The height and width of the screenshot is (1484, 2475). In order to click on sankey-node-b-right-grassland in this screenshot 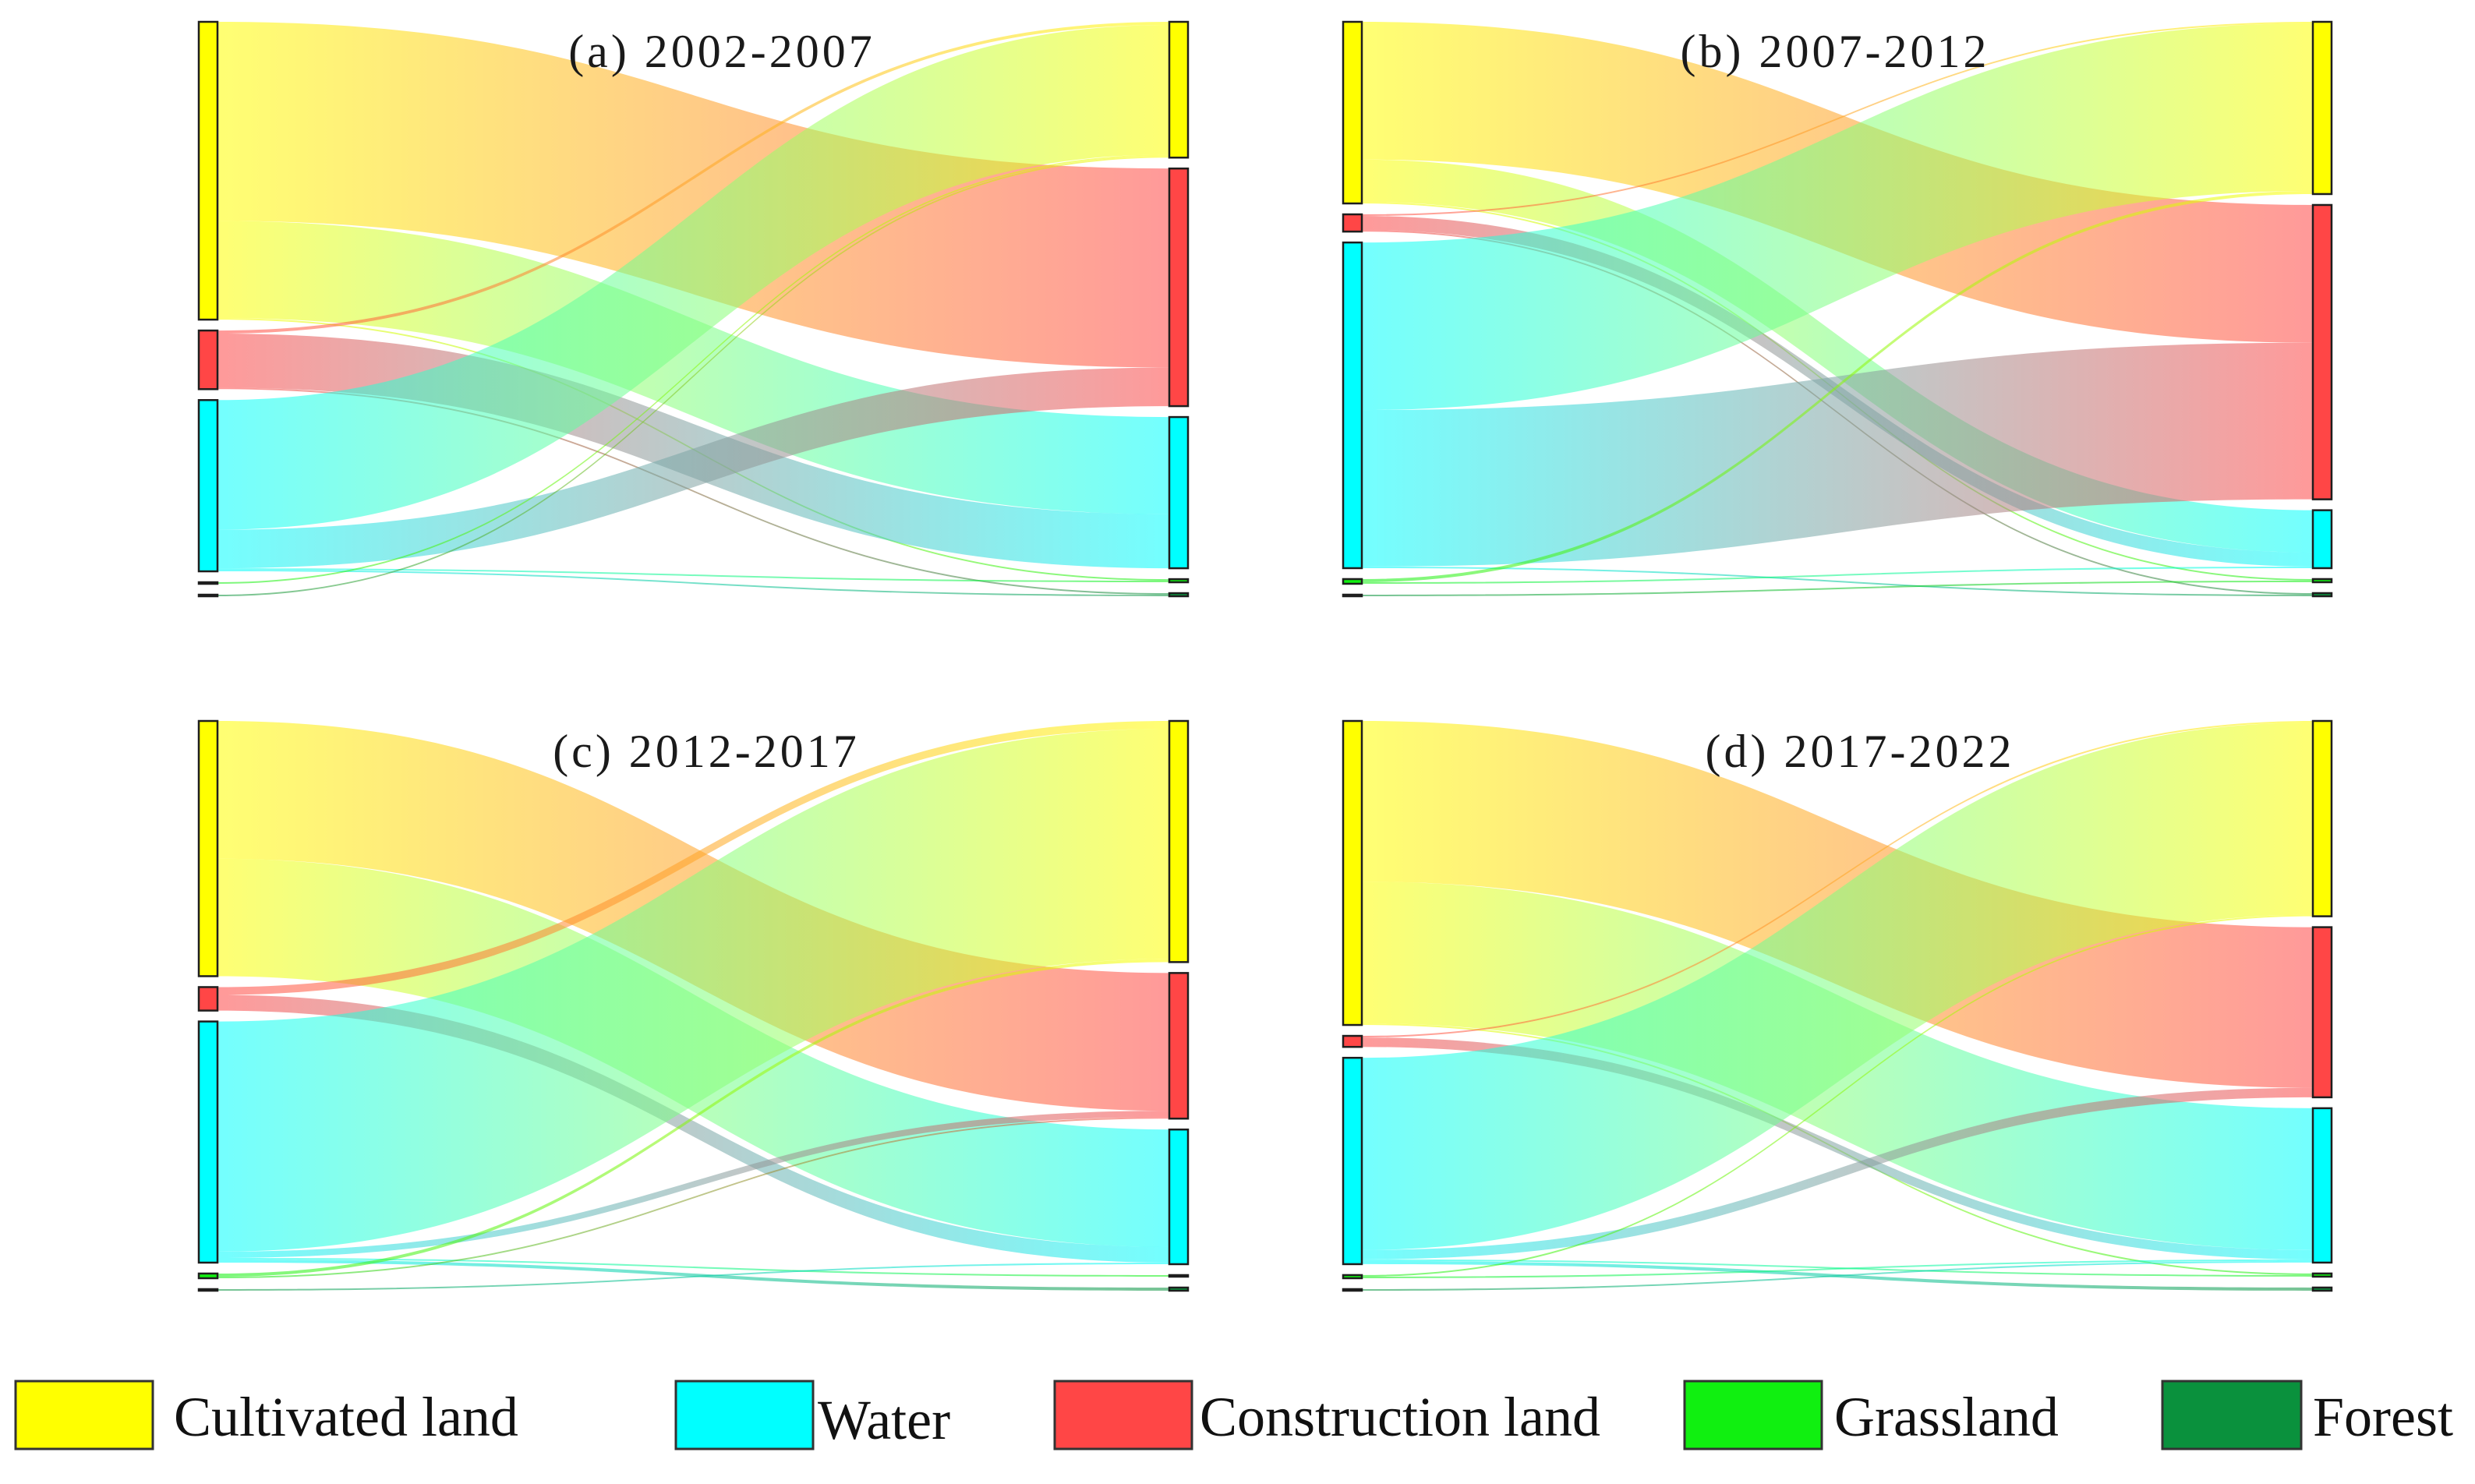, I will do `click(2322, 581)`.